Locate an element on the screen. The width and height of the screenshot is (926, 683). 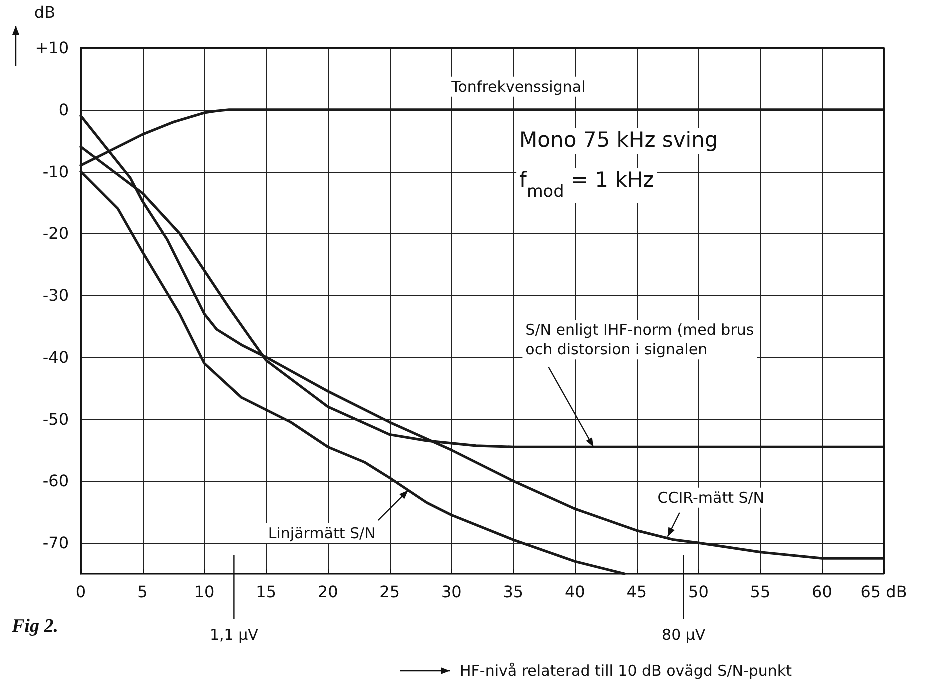
annotation: Mono 75 kHz sving is located at coordinates (619, 140).